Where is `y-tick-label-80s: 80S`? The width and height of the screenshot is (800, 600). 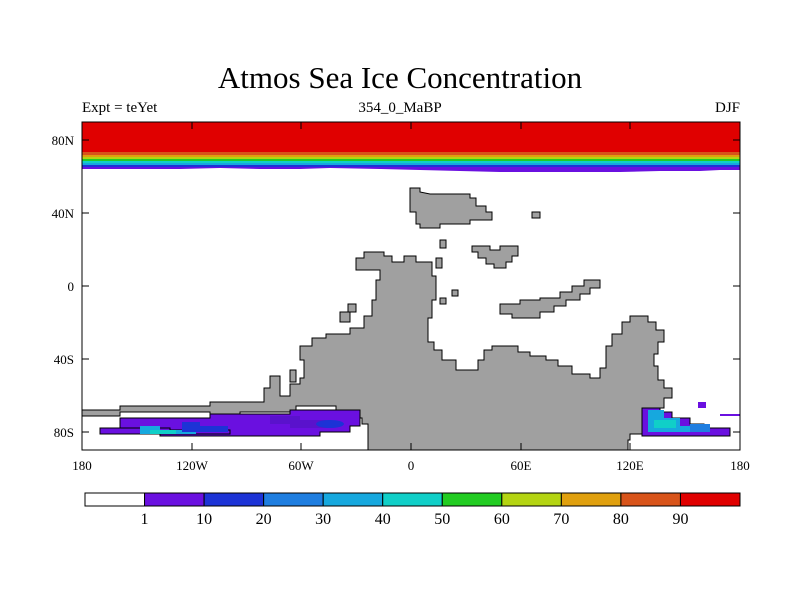 y-tick-label-80s: 80S is located at coordinates (64, 432).